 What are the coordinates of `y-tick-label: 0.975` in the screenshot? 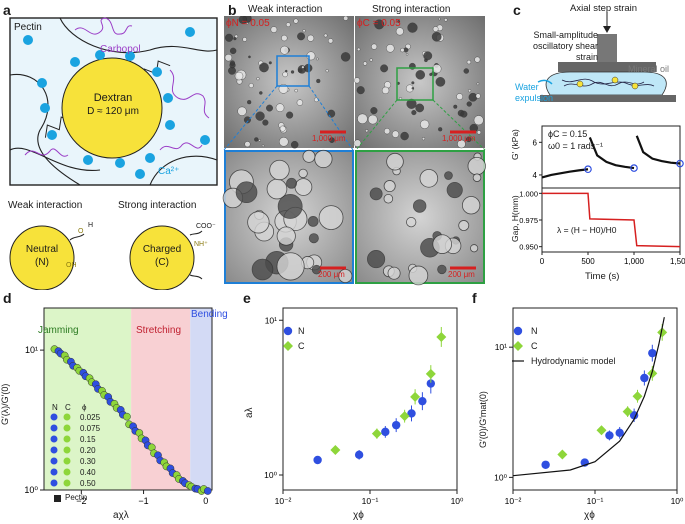 It's located at (528, 220).